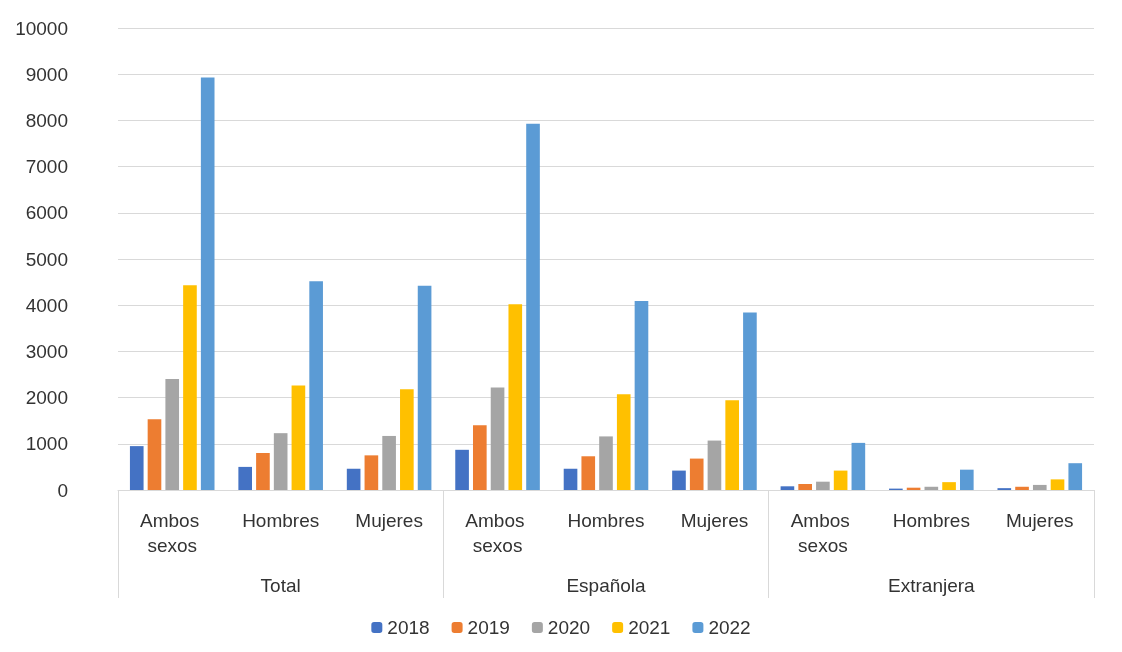 The image size is (1122, 652). Describe the element at coordinates (46, 213) in the screenshot. I see `y-tick-label: 6000` at that location.